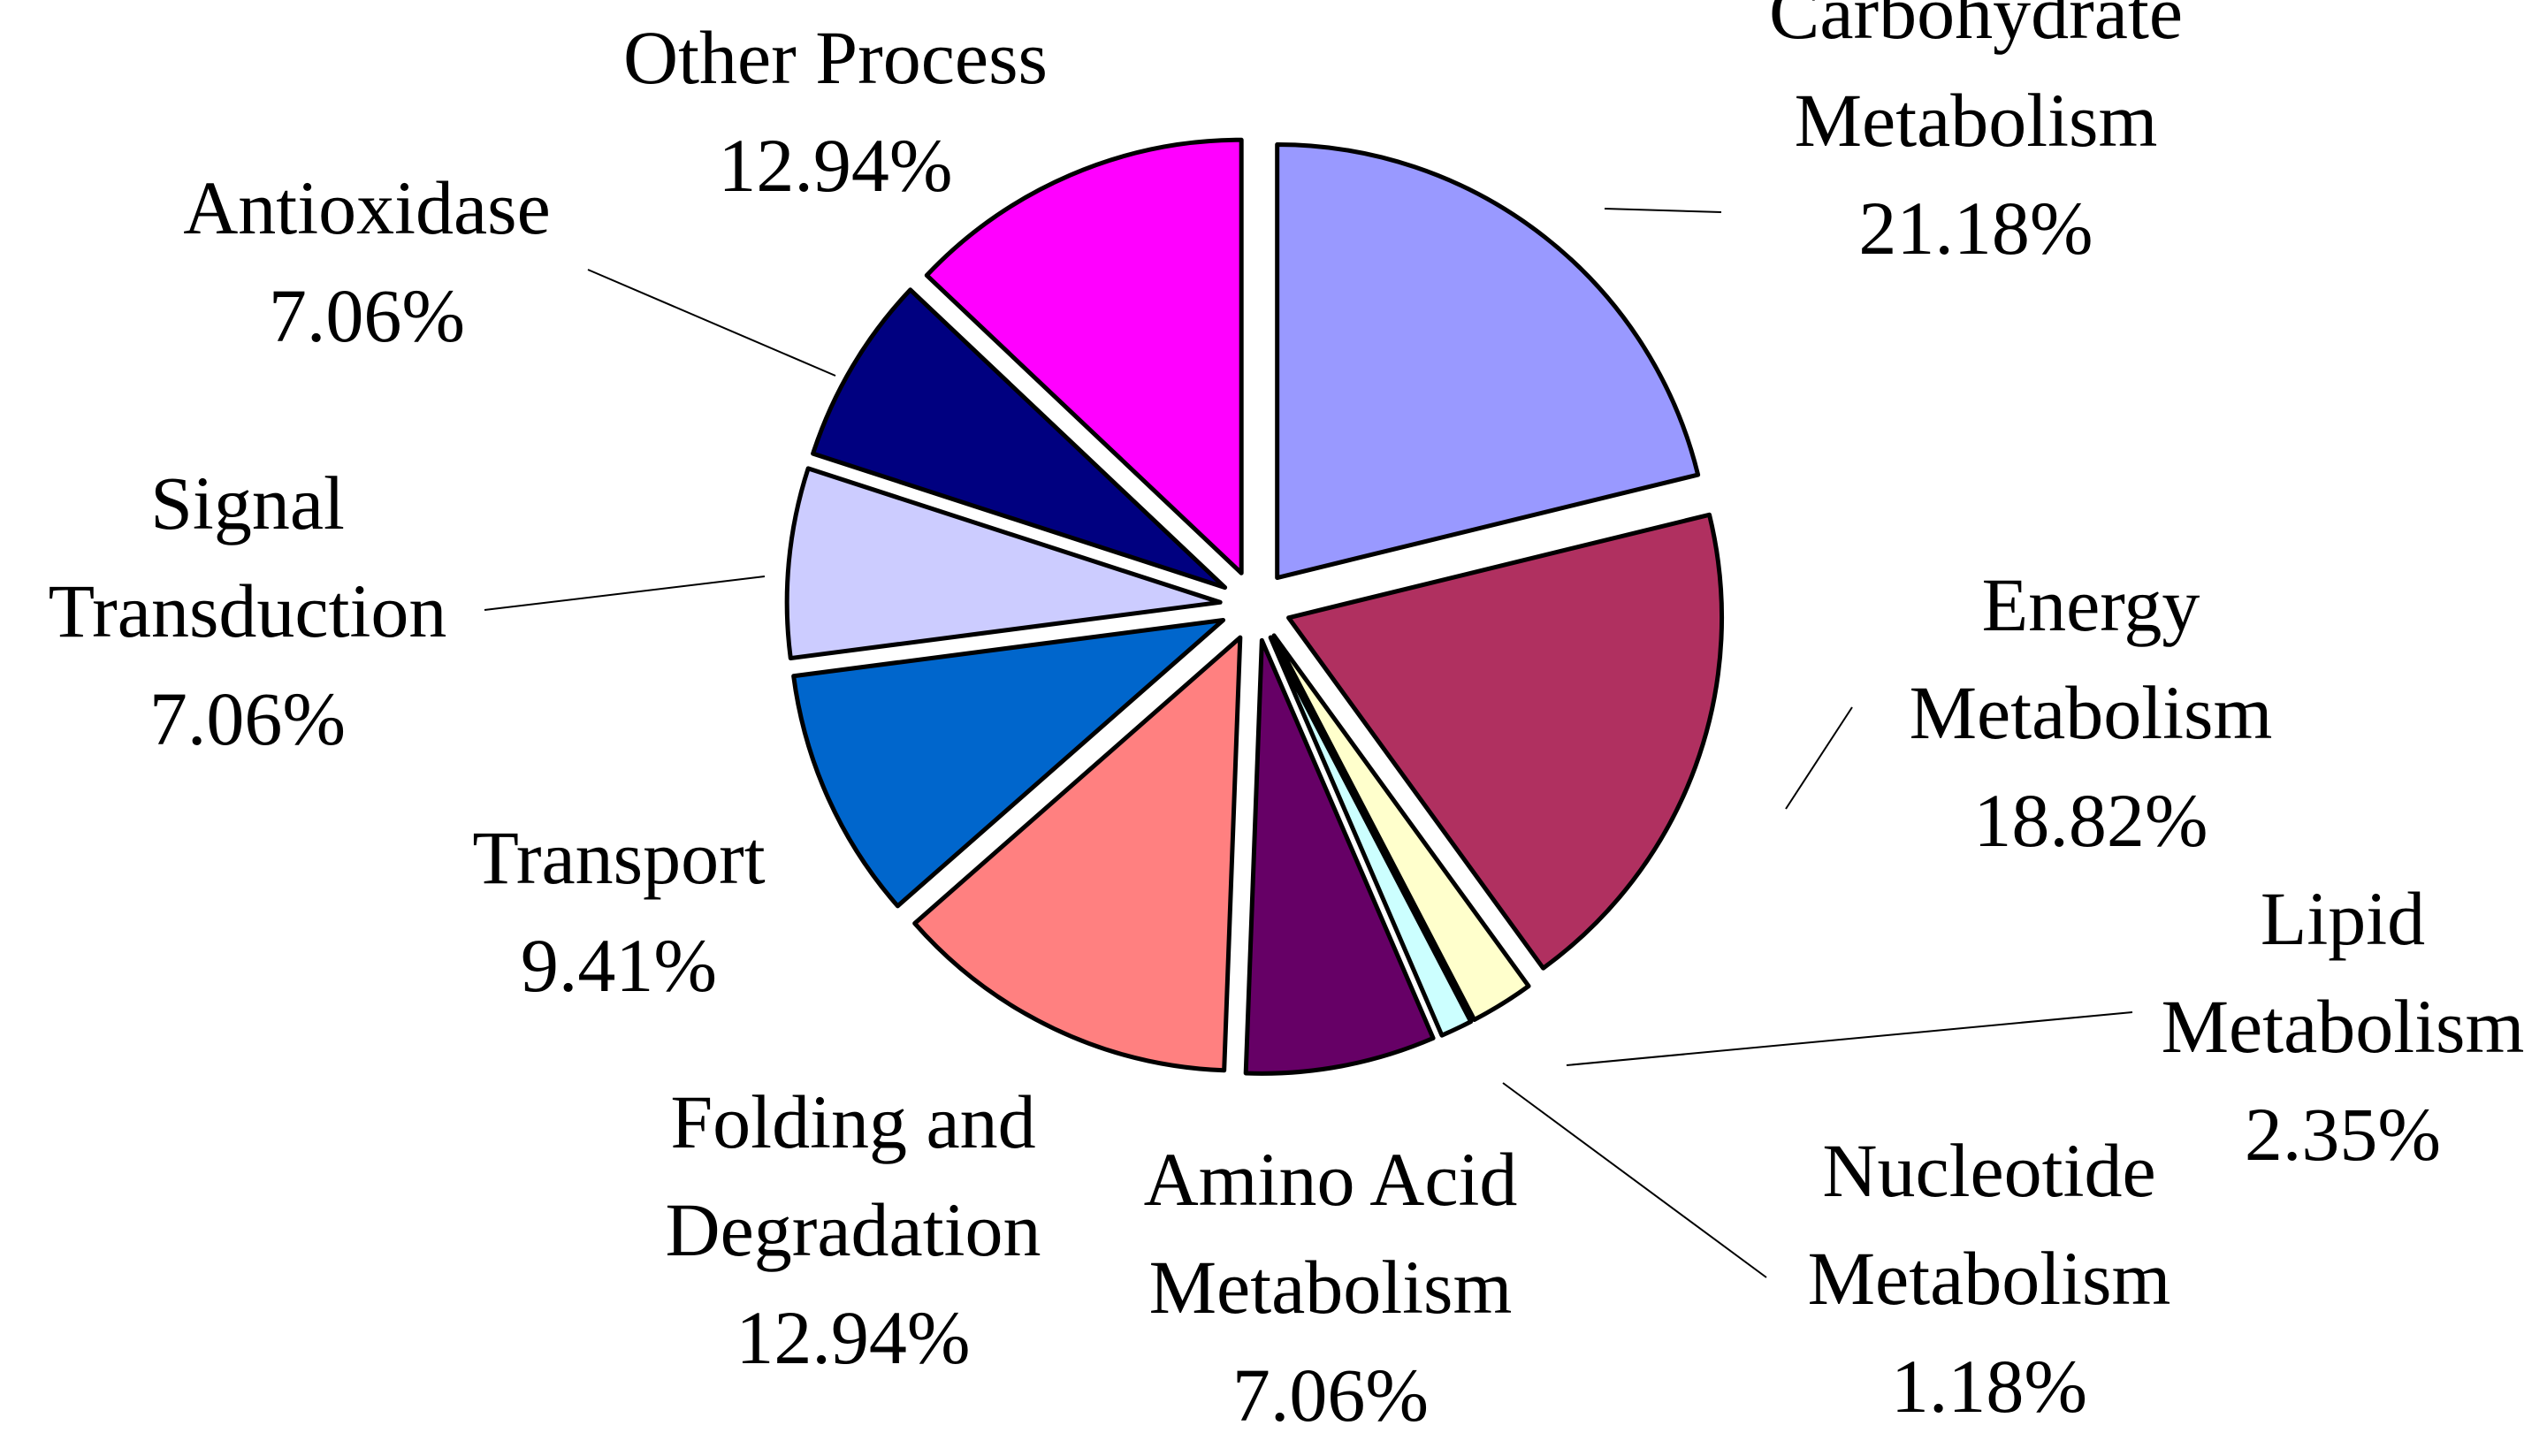 The width and height of the screenshot is (2547, 1456). What do you see at coordinates (367, 315) in the screenshot?
I see `slice-percent-antioxidase: 7.06%` at bounding box center [367, 315].